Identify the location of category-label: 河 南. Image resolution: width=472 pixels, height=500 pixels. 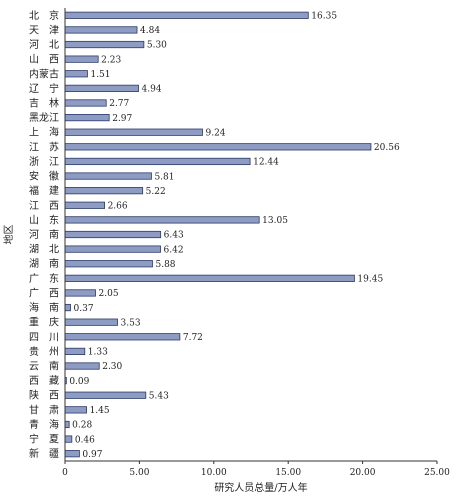
(44, 234).